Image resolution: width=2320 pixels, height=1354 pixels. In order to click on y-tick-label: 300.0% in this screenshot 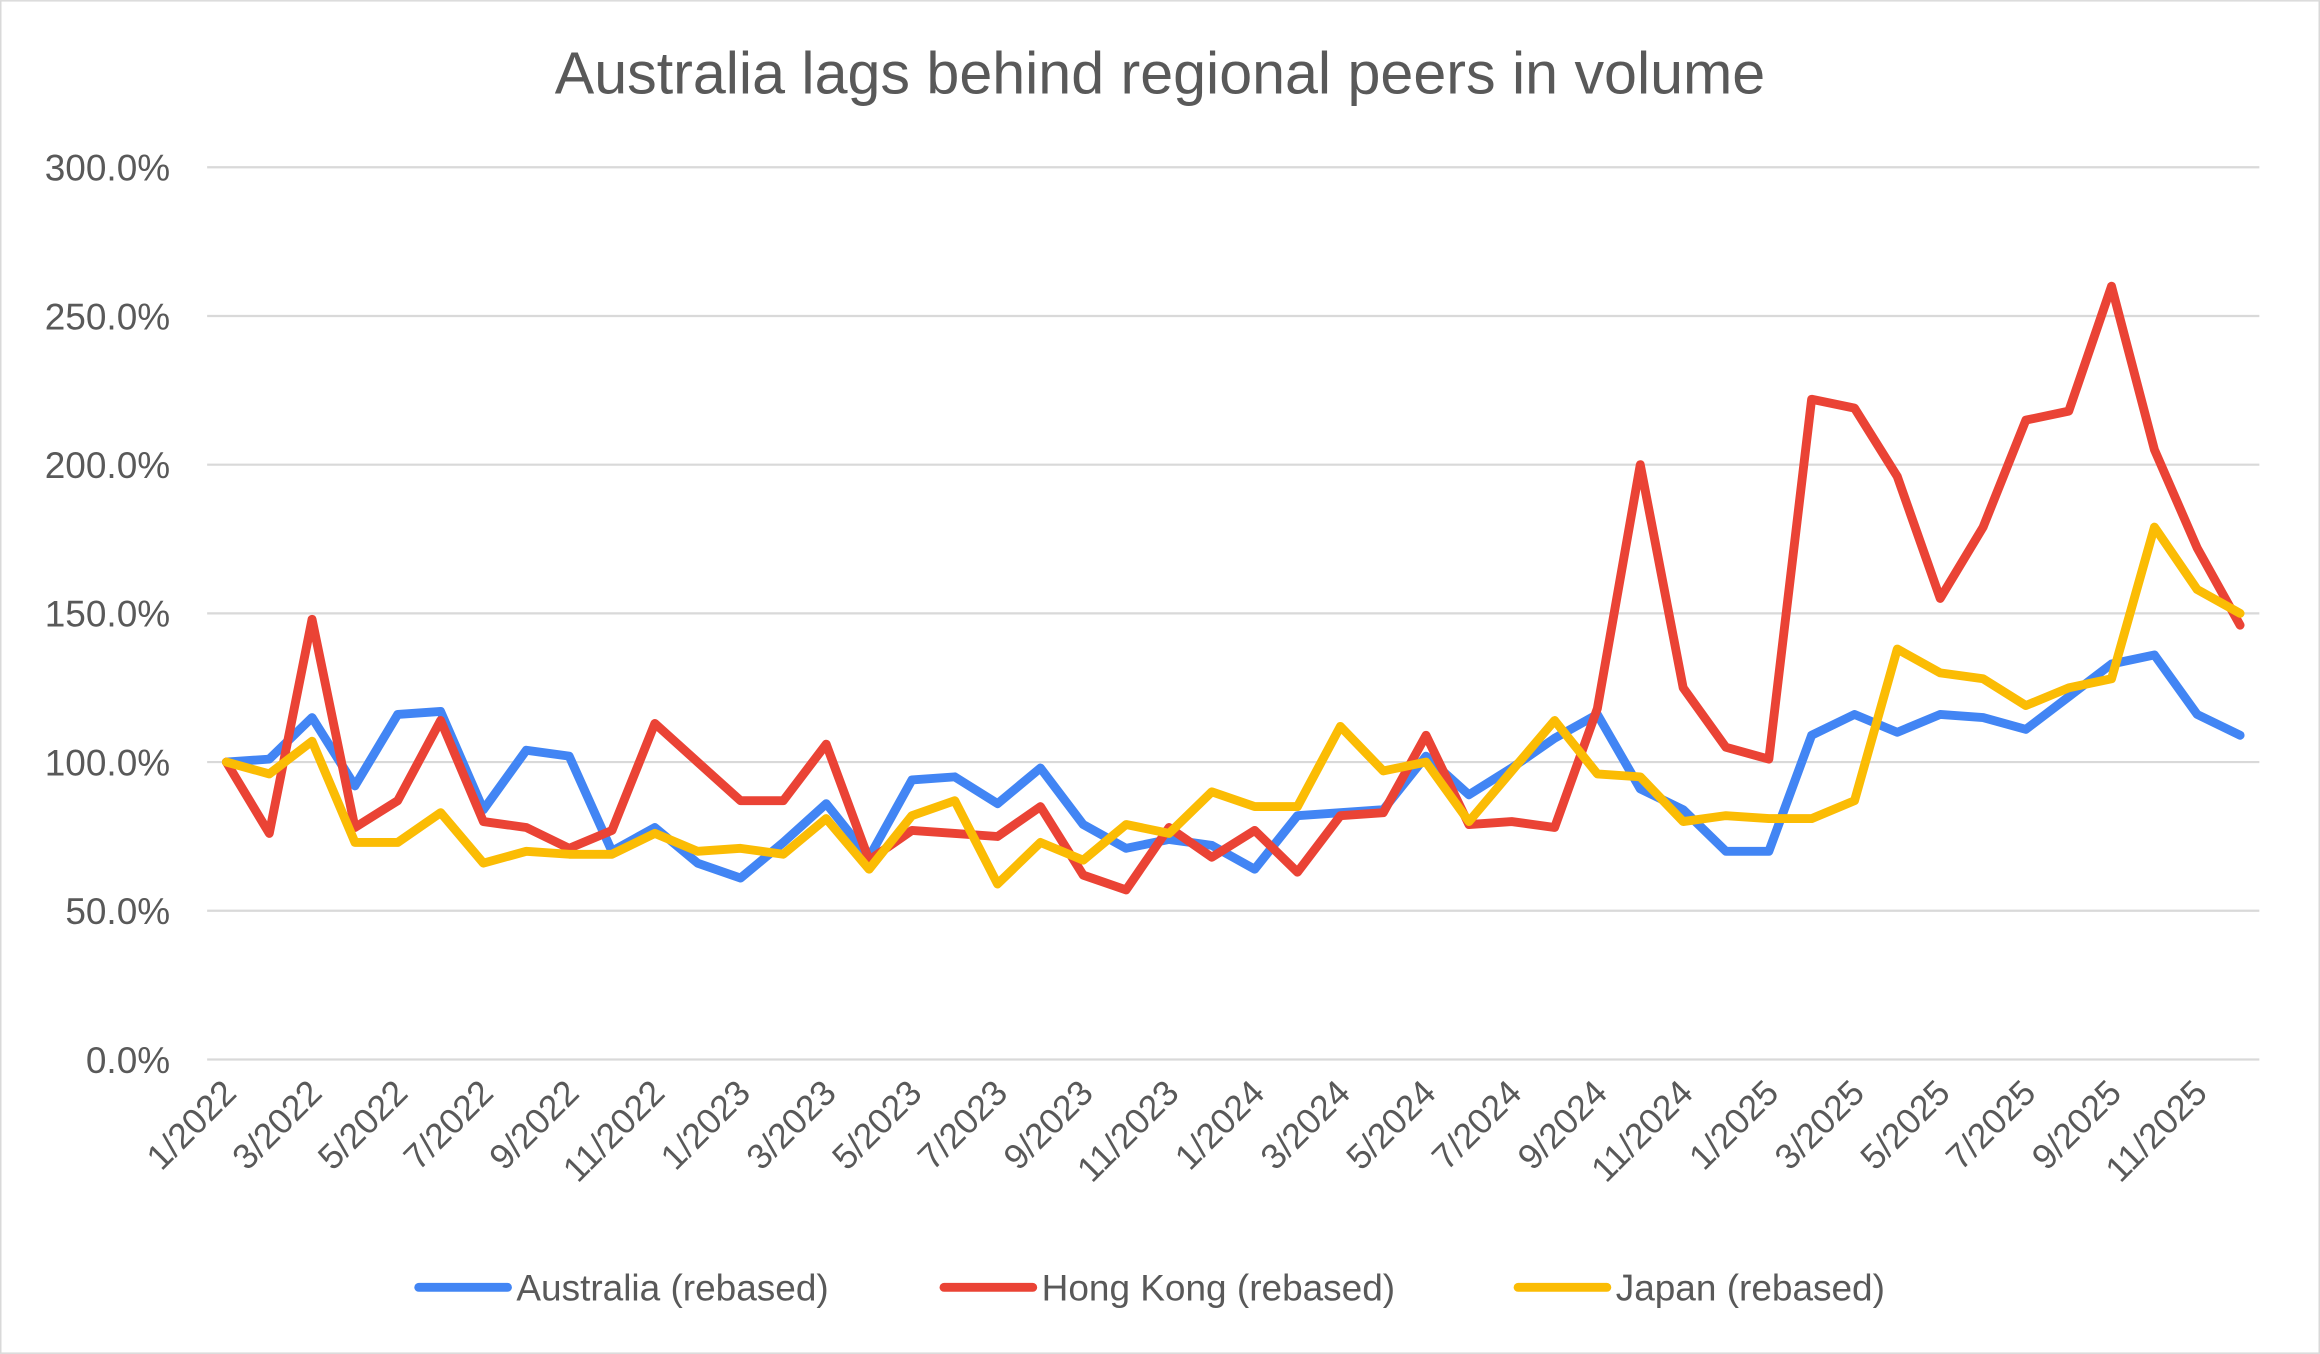, I will do `click(107, 168)`.